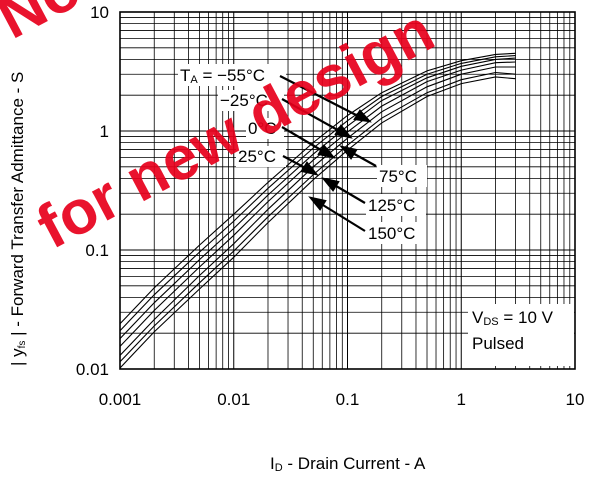  What do you see at coordinates (461, 399) in the screenshot?
I see `x-tick-label: 1` at bounding box center [461, 399].